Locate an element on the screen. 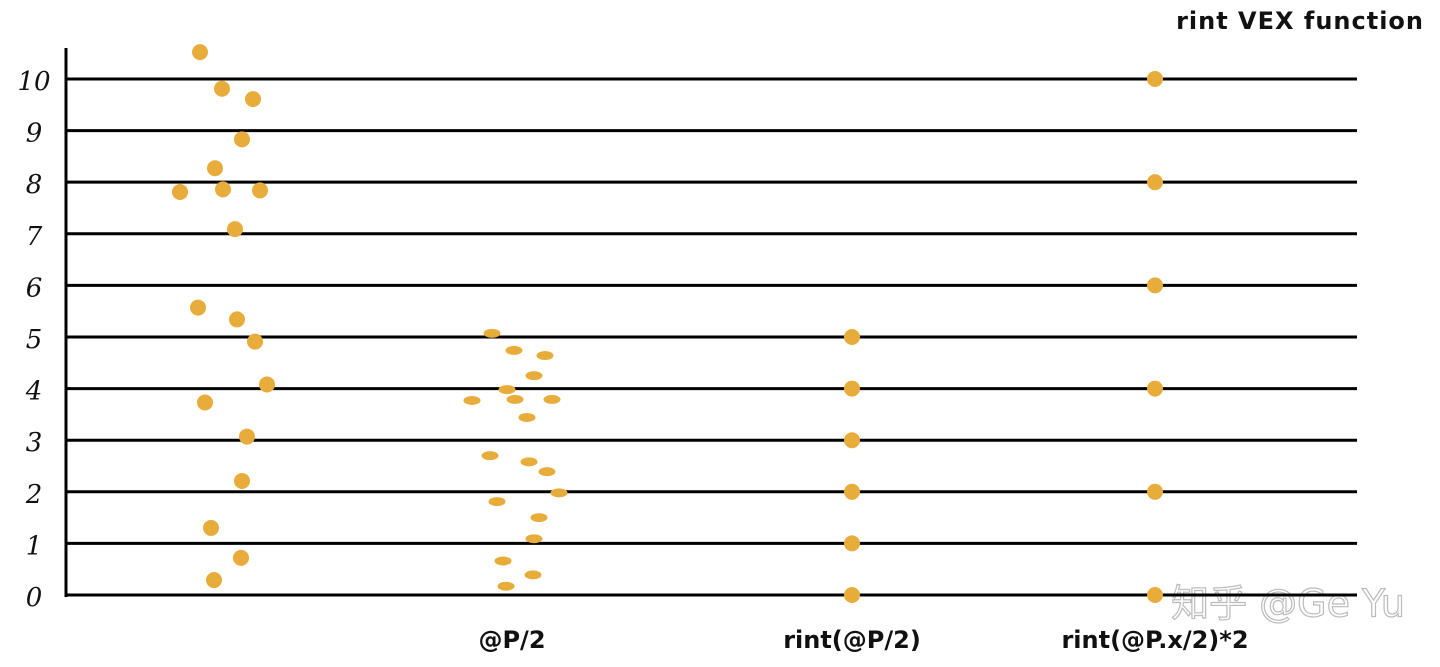 The height and width of the screenshot is (667, 1440). y-tick-label: 9 is located at coordinates (34, 134).